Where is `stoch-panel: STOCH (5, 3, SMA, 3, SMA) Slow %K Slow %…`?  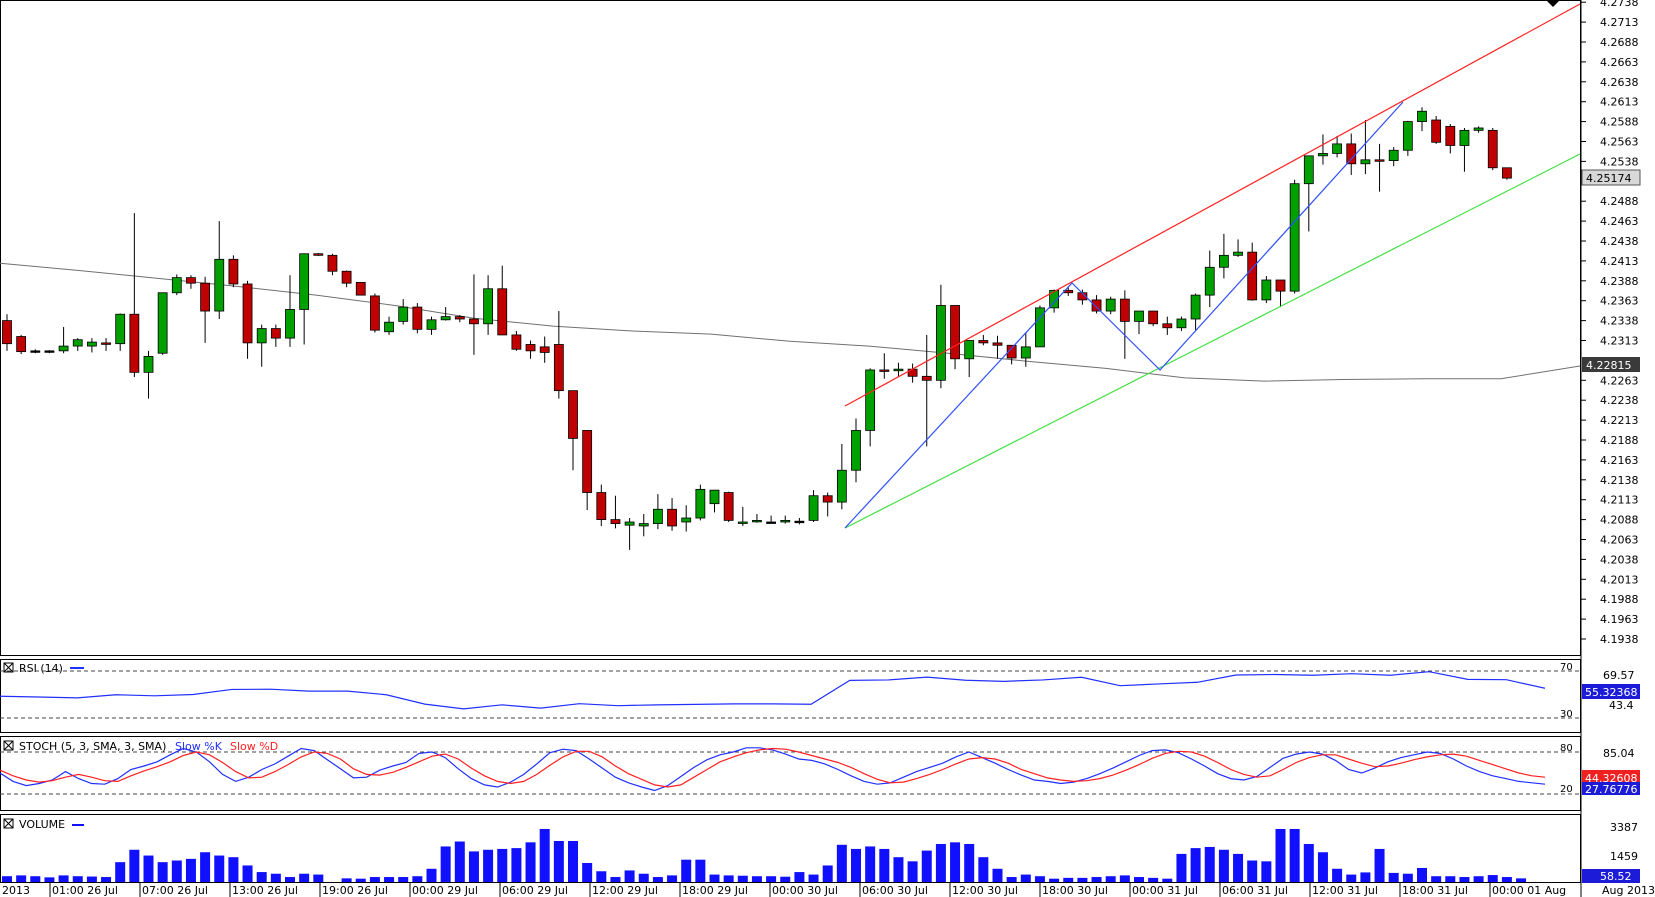
stoch-panel: STOCH (5, 3, SMA, 3, SMA) Slow %K Slow %… is located at coordinates (820, 768).